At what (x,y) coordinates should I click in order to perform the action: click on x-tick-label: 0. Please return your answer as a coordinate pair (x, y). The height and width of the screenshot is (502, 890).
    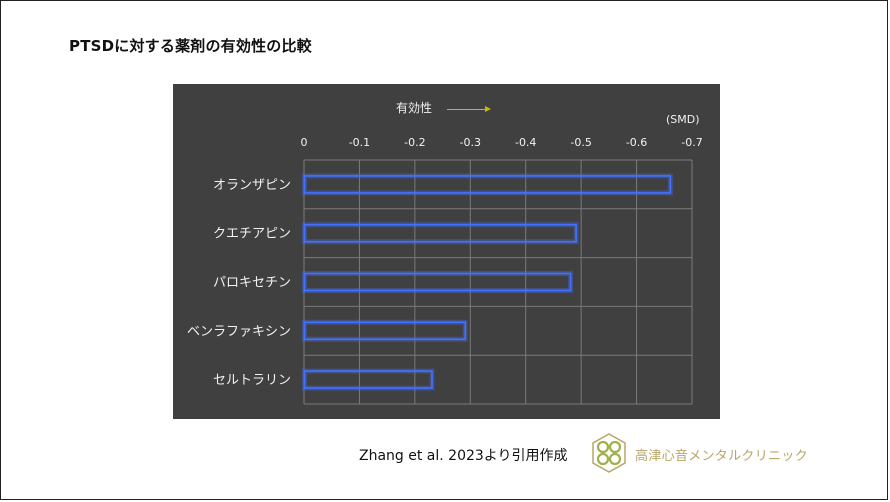
    Looking at the image, I should click on (304, 142).